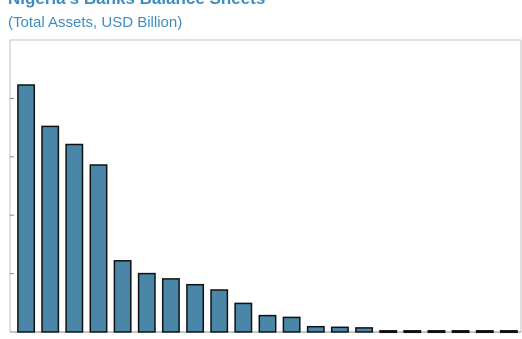 The height and width of the screenshot is (339, 522). I want to click on y-axis-ticks, so click(12, 186).